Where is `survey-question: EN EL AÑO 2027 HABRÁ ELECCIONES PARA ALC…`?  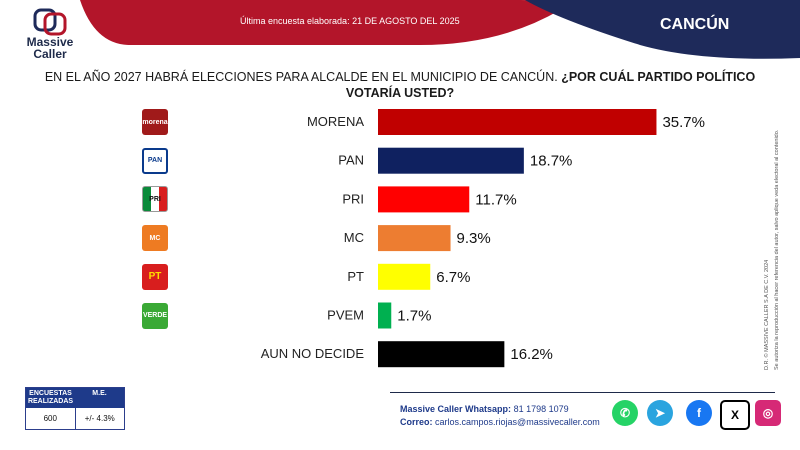
survey-question: EN EL AÑO 2027 HABRÁ ELECCIONES PARA ALC… is located at coordinates (400, 85).